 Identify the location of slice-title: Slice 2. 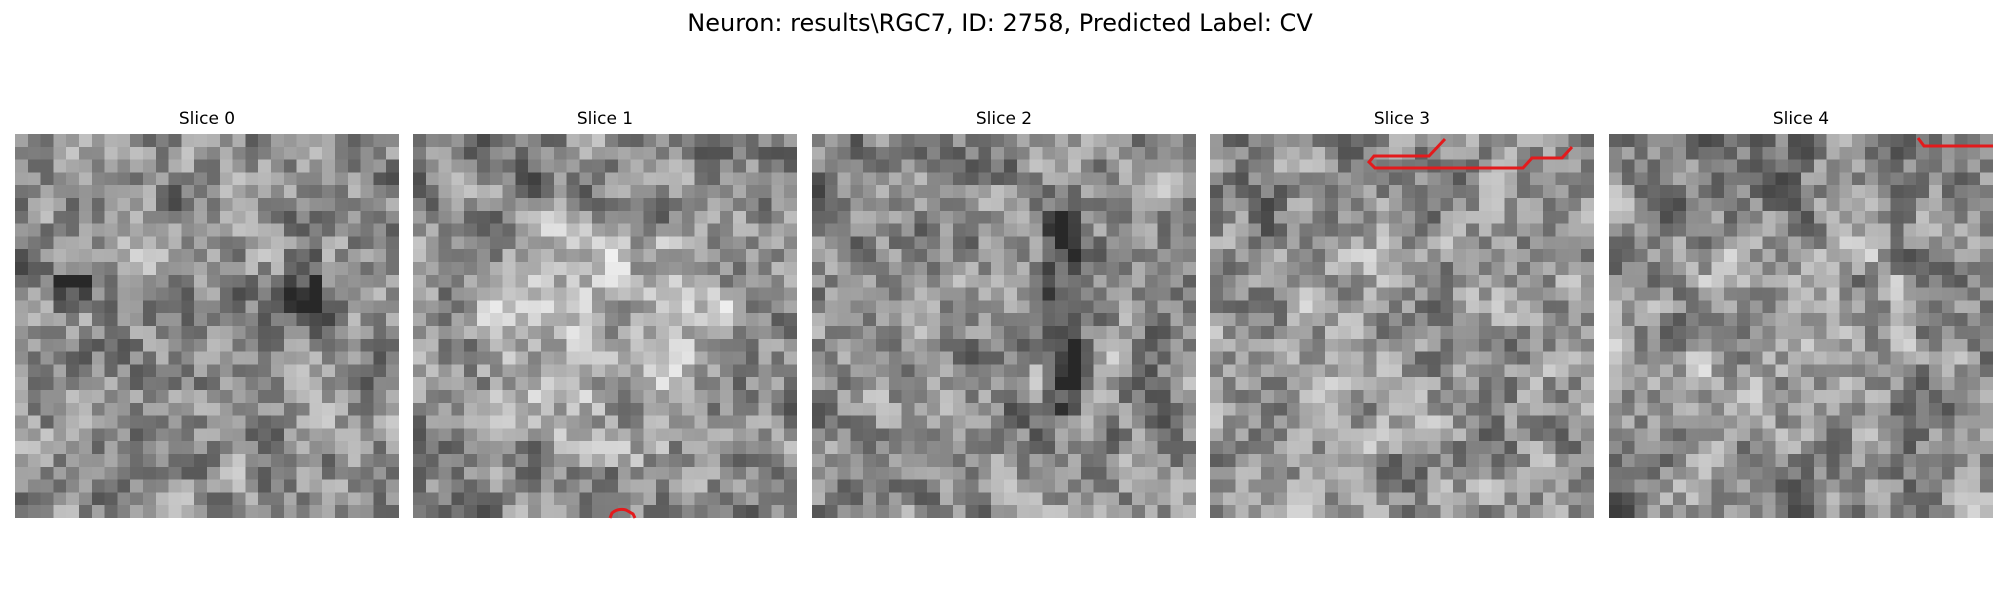
(1004, 119).